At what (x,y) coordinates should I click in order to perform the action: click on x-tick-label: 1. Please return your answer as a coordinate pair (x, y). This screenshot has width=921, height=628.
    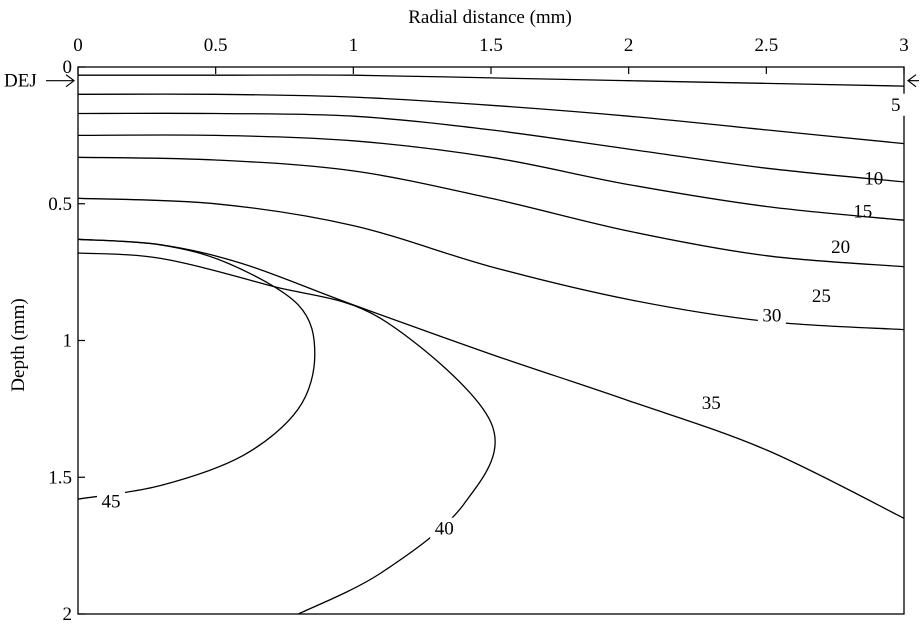
    Looking at the image, I should click on (354, 45).